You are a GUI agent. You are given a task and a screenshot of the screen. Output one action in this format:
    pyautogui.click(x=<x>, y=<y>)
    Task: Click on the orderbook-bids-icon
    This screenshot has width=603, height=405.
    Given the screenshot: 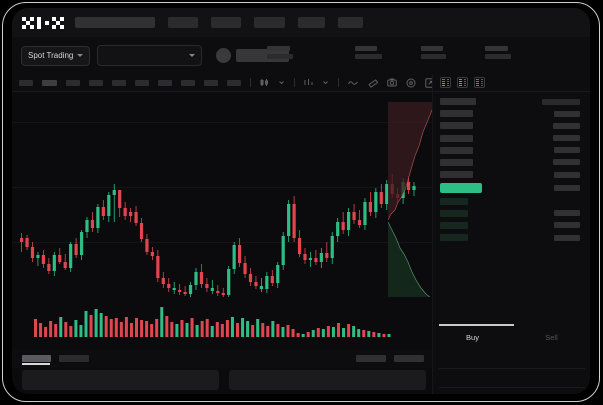 What is the action you would take?
    pyautogui.click(x=462, y=82)
    